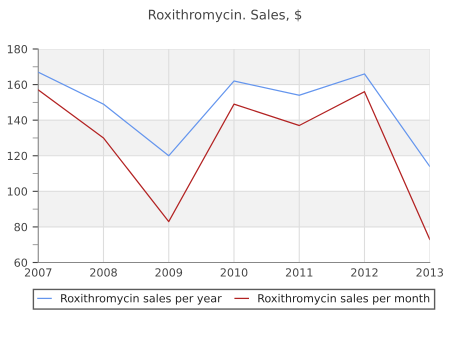 The image size is (450, 350). I want to click on x-tick-label: 2010, so click(234, 272).